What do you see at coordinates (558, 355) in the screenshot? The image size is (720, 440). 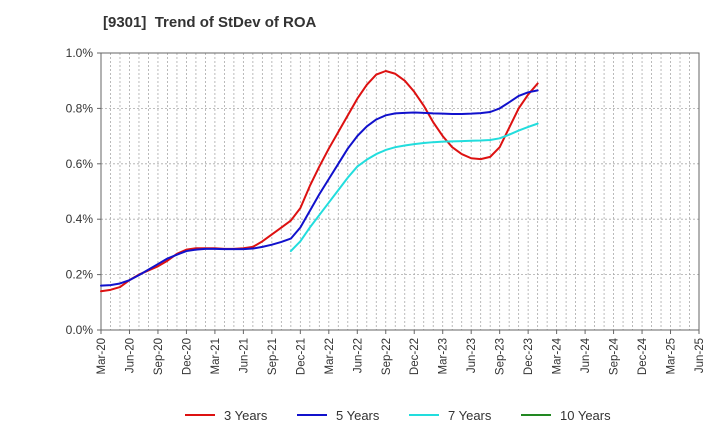 I see `x-tick-label: Mar-24` at bounding box center [558, 355].